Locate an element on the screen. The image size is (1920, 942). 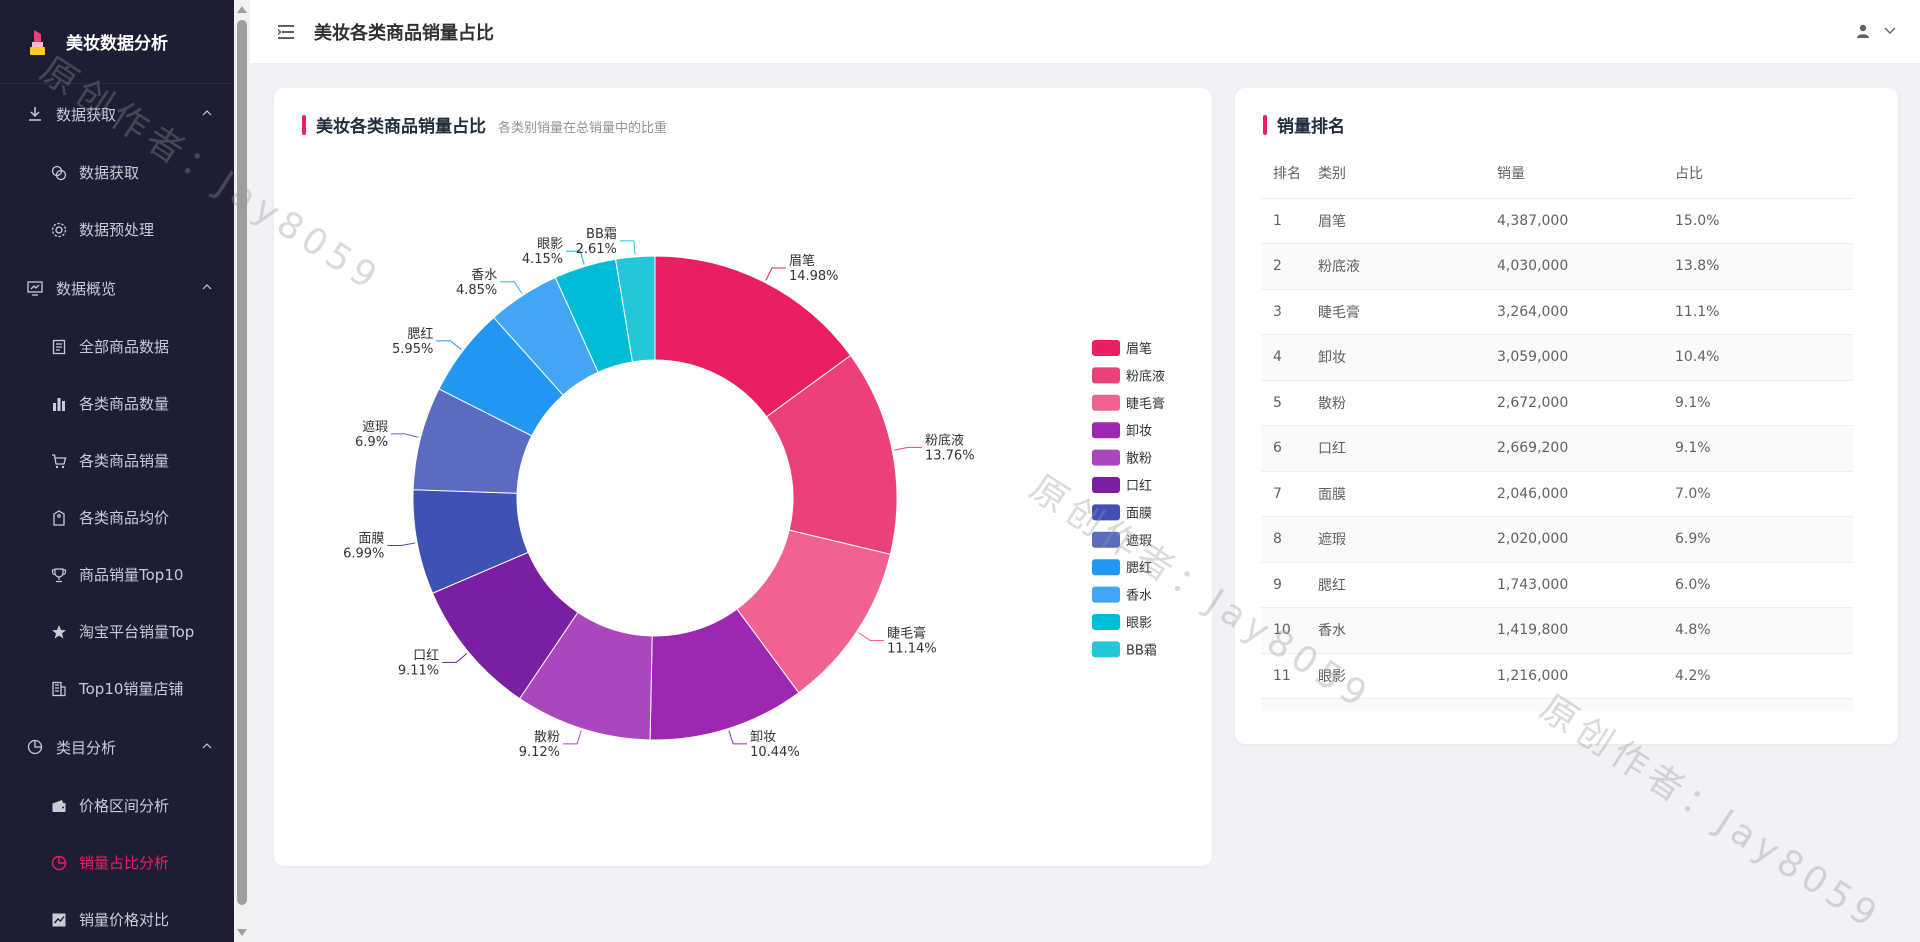
sidebar-item-category-sales: 各类商品销量 is located at coordinates (117, 460).